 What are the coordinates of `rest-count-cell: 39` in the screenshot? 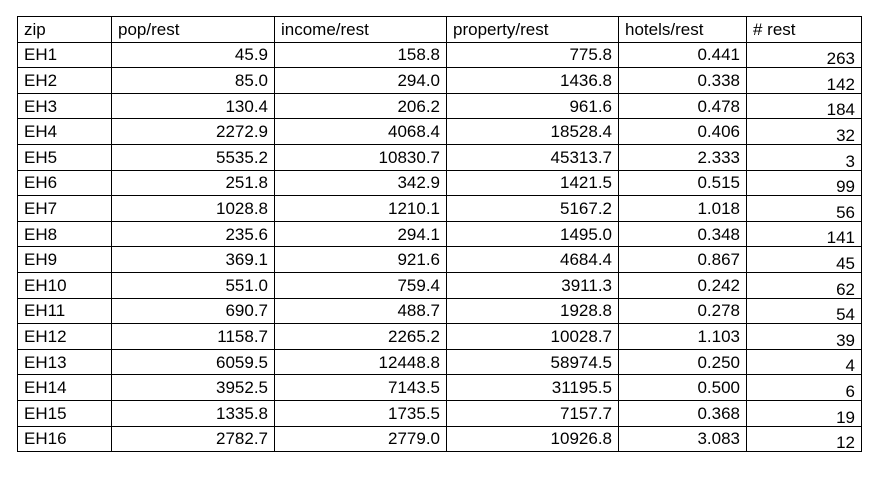 It's located at (804, 336).